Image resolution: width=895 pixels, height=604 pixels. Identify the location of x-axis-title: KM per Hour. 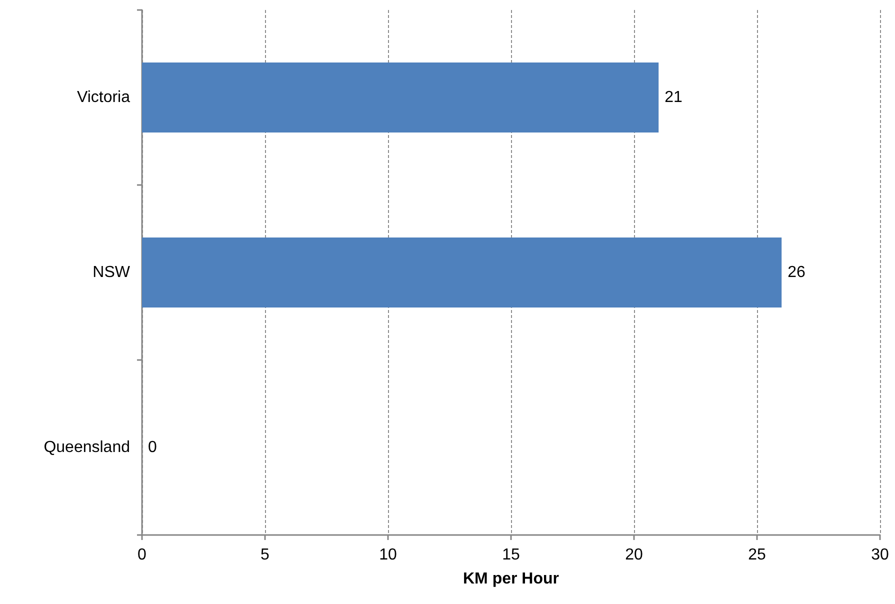
(511, 579).